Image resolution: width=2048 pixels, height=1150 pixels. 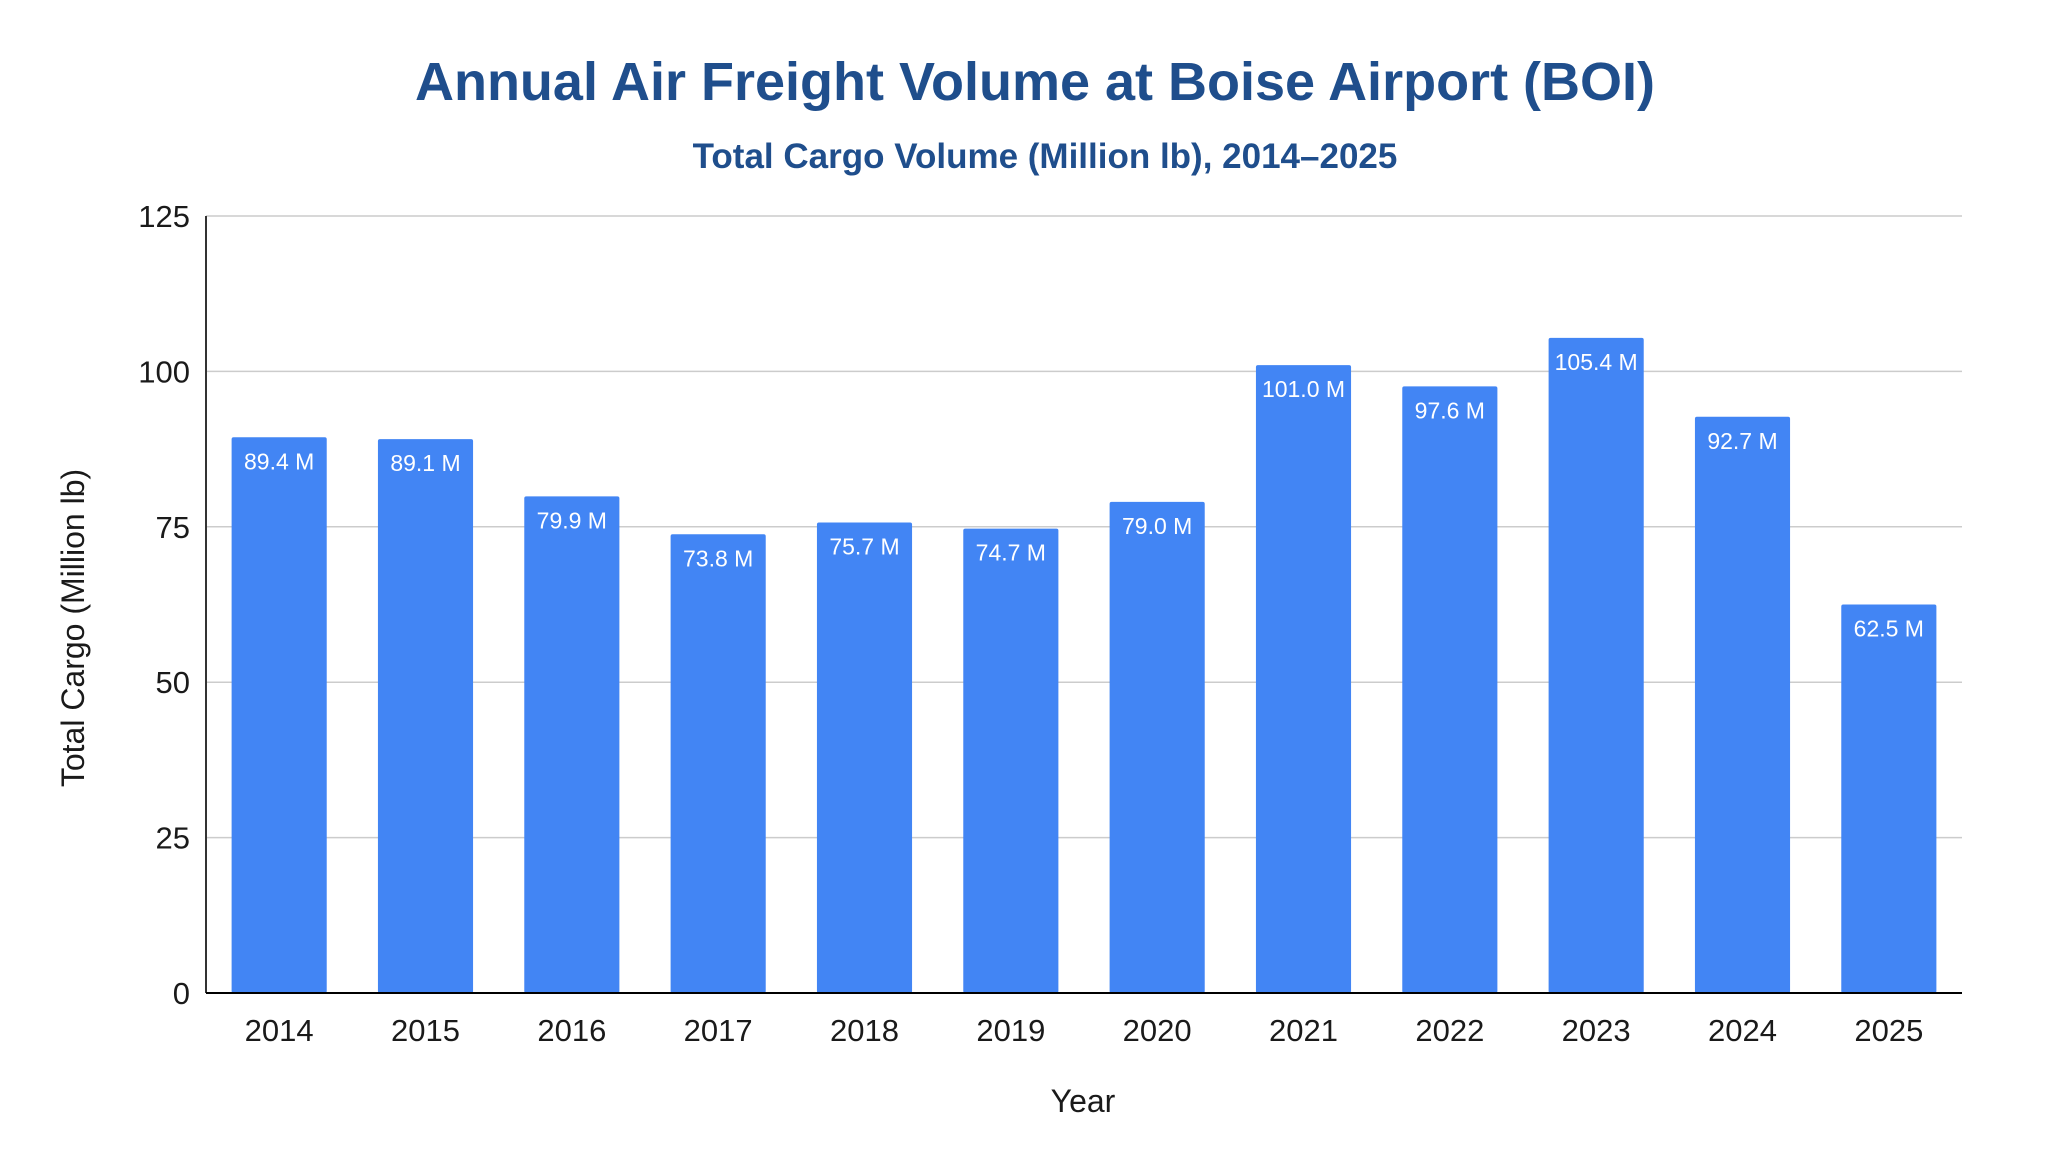 I want to click on x-tick-label: 2019, so click(x=1010, y=1030).